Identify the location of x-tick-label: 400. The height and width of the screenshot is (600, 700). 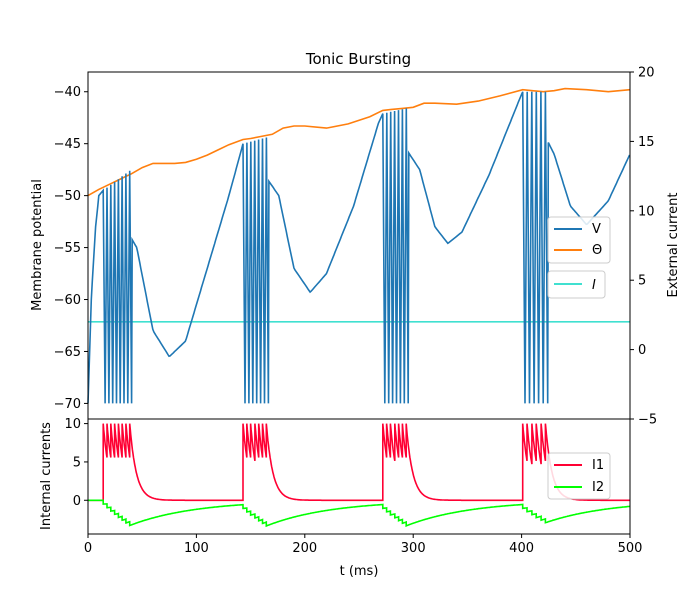
(521, 548).